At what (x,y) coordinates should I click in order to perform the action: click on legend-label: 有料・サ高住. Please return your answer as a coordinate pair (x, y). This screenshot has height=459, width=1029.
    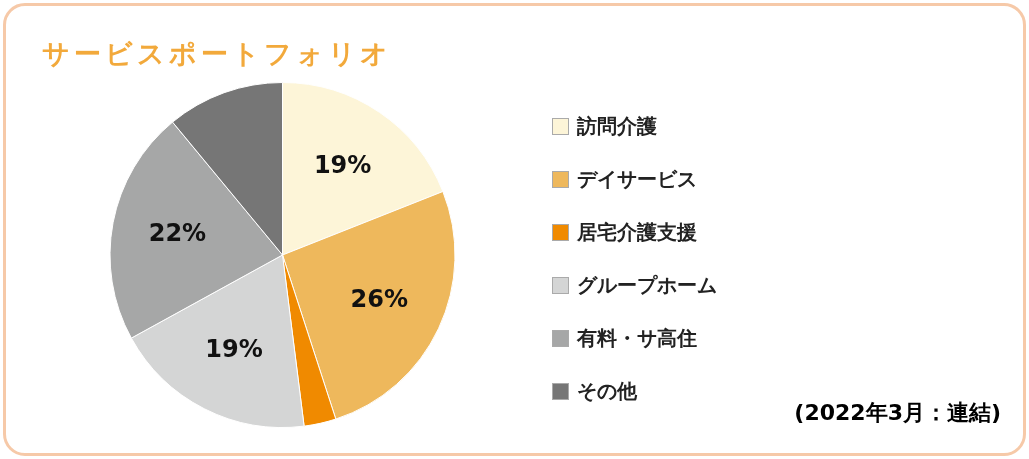
    Looking at the image, I should click on (637, 338).